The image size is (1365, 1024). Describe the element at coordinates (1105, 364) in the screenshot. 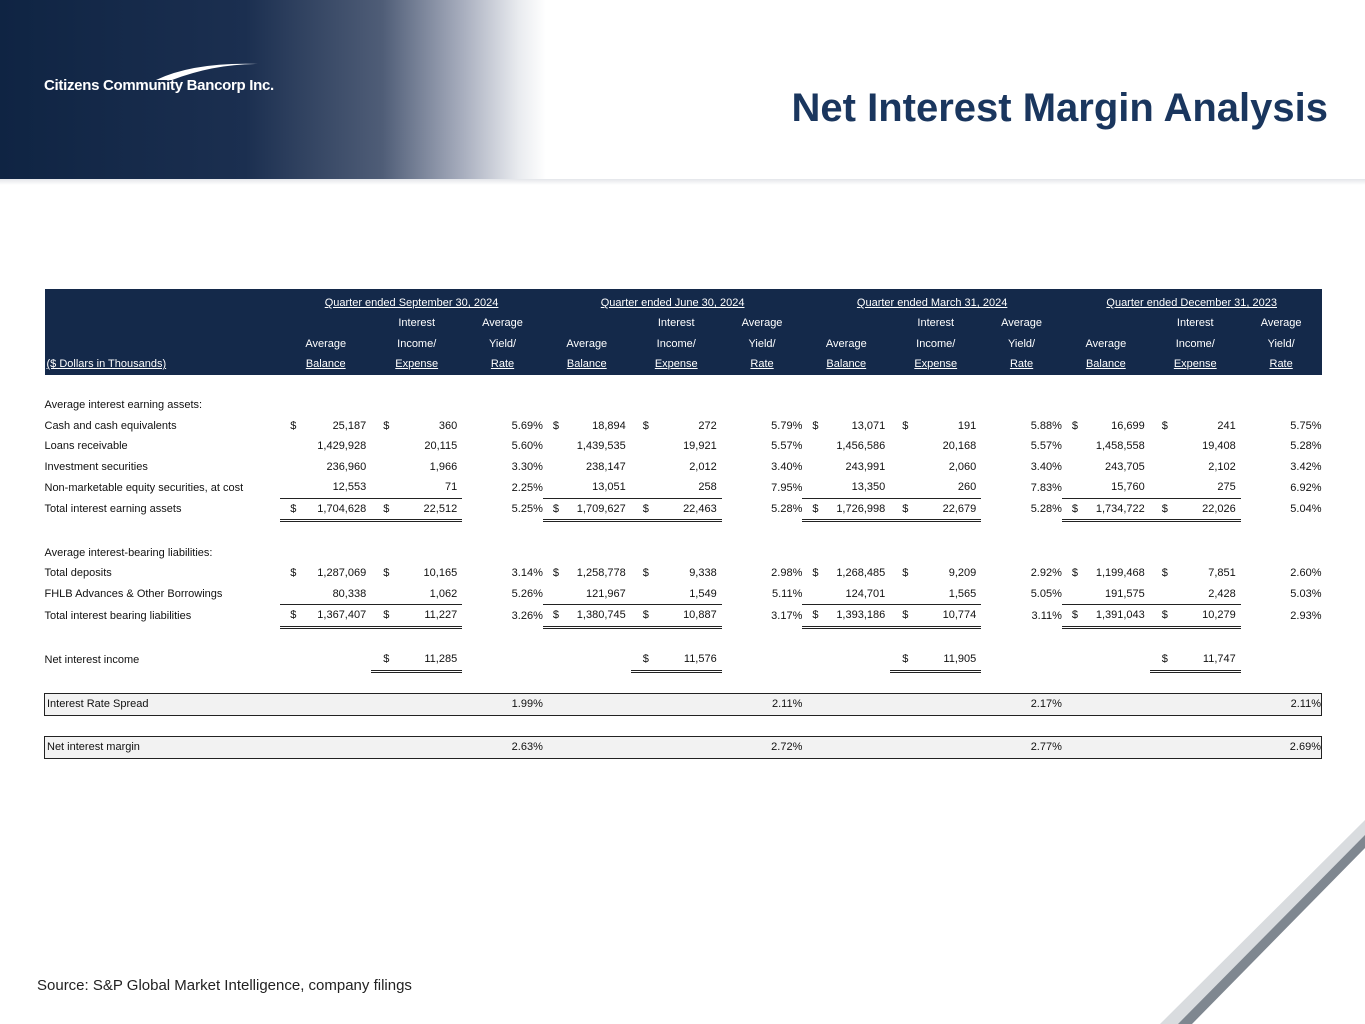

I see `column-header-balance: Balance` at that location.